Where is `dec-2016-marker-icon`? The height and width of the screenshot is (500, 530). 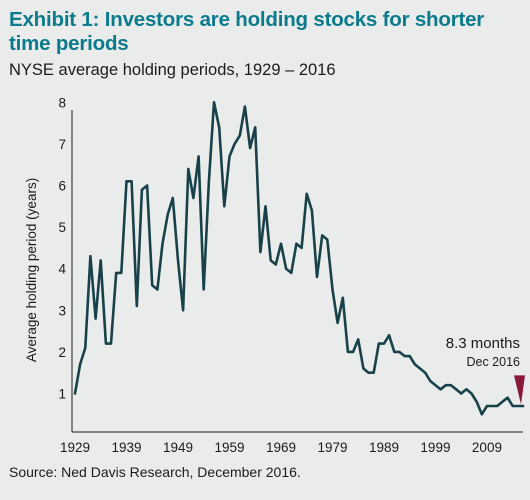
dec-2016-marker-icon is located at coordinates (519, 390).